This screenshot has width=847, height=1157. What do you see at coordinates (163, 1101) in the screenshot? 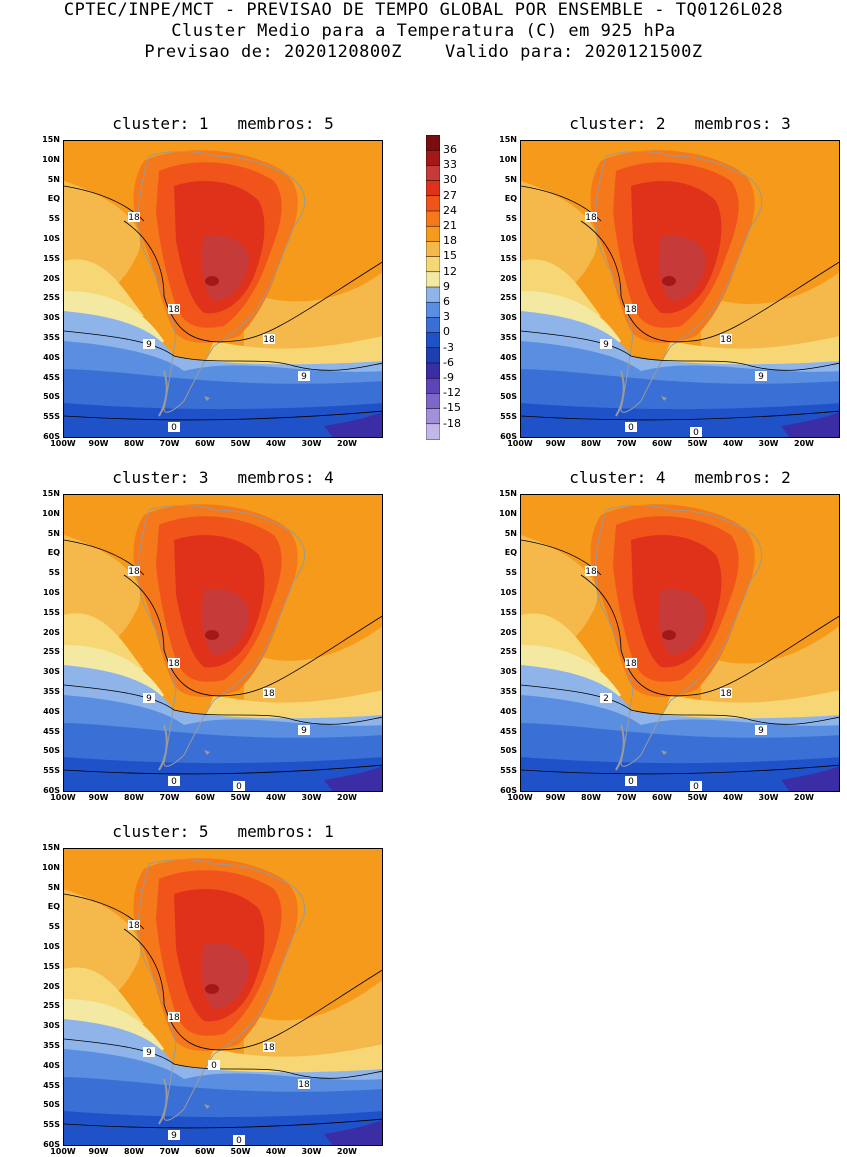
I see `patagonia-outline` at bounding box center [163, 1101].